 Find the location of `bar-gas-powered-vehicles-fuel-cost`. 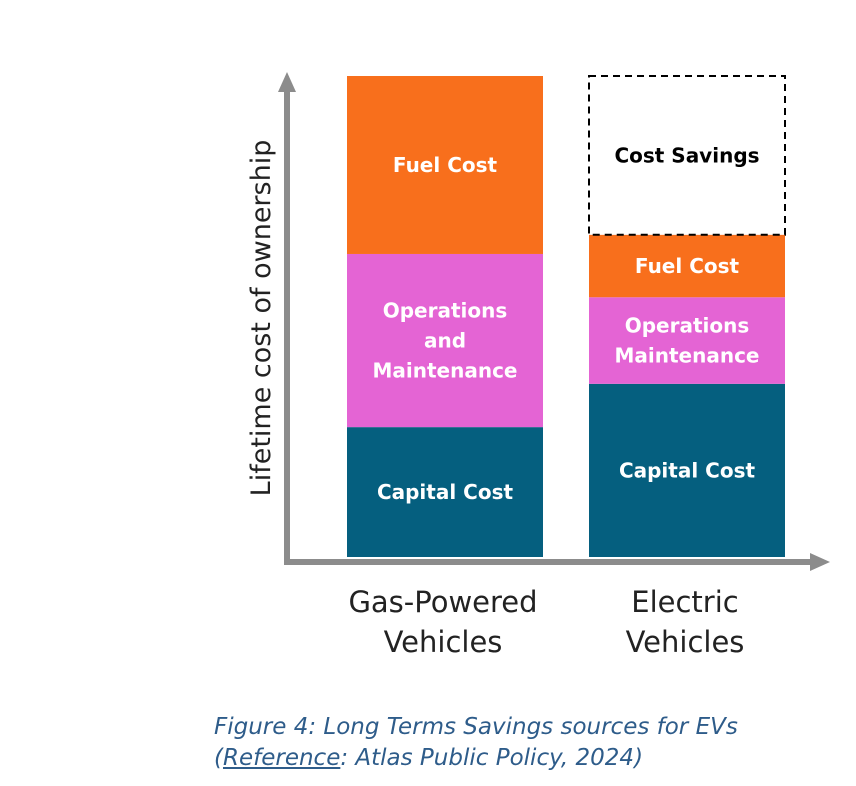

bar-gas-powered-vehicles-fuel-cost is located at coordinates (445, 165).